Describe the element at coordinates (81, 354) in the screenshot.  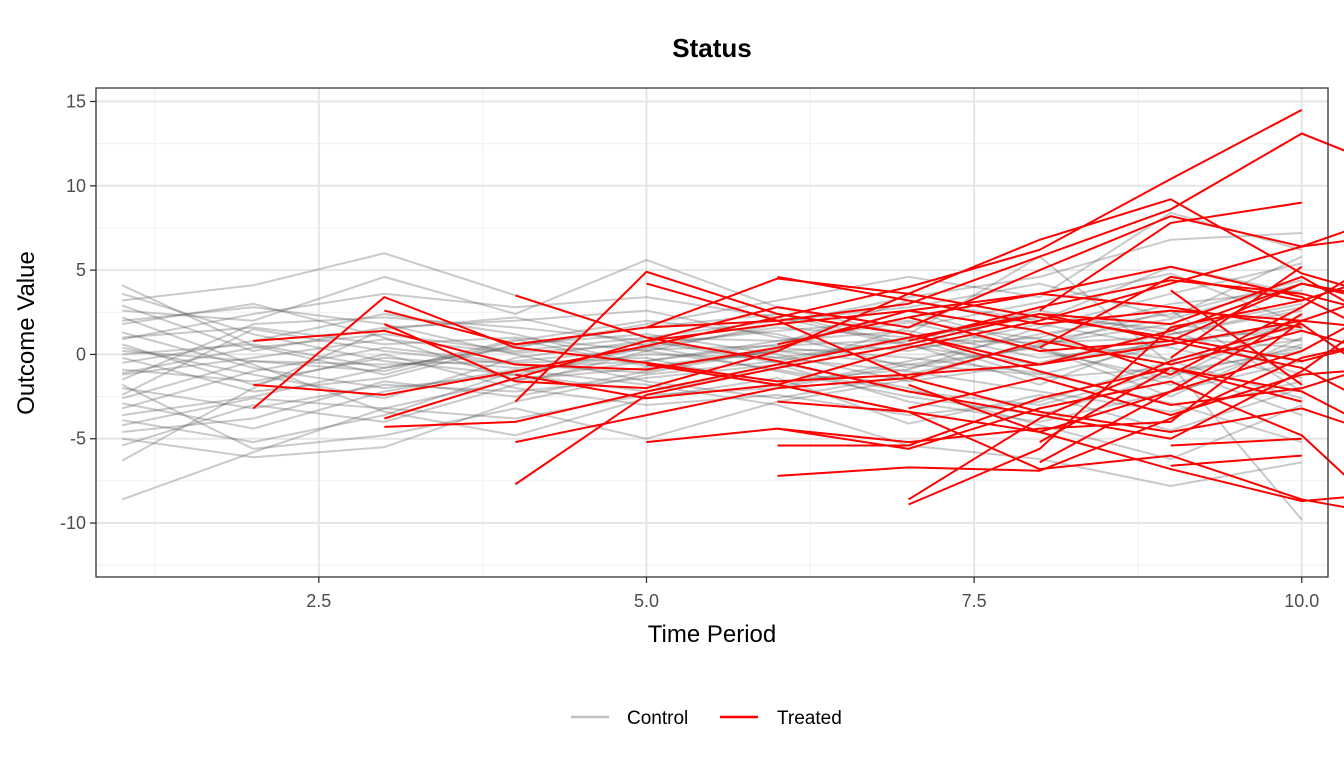
I see `y-tick-label: 0` at that location.